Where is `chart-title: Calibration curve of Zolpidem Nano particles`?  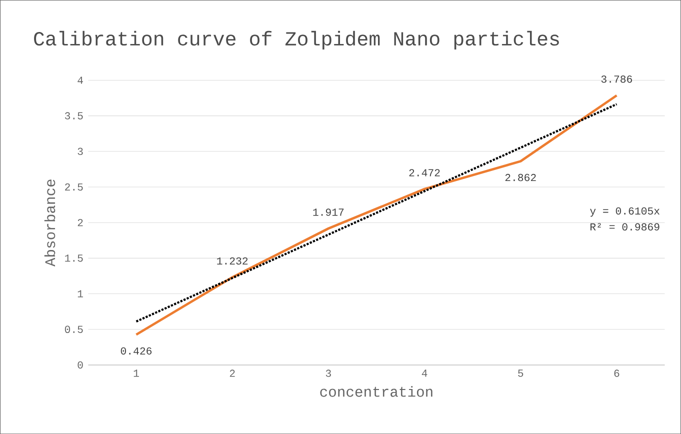
chart-title: Calibration curve of Zolpidem Nano particles is located at coordinates (296, 40).